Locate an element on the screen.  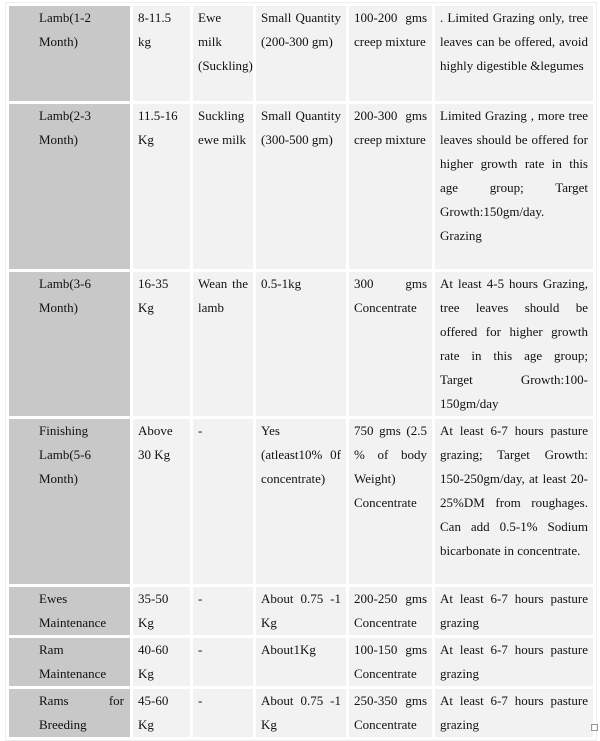
cell-green-fodder: Small Quantity (200-300 gm) is located at coordinates (301, 53).